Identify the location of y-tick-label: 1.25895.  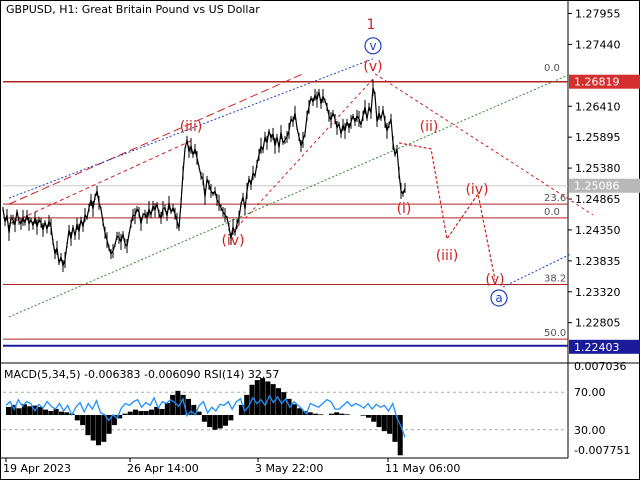
(598, 137).